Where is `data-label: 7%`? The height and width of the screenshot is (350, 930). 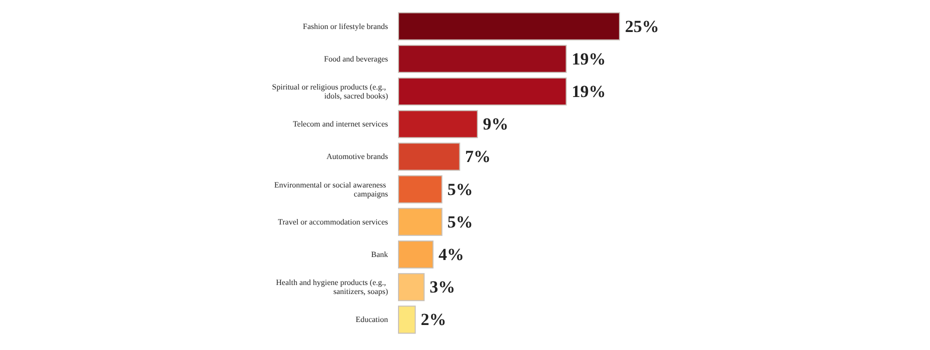
data-label: 7% is located at coordinates (478, 156).